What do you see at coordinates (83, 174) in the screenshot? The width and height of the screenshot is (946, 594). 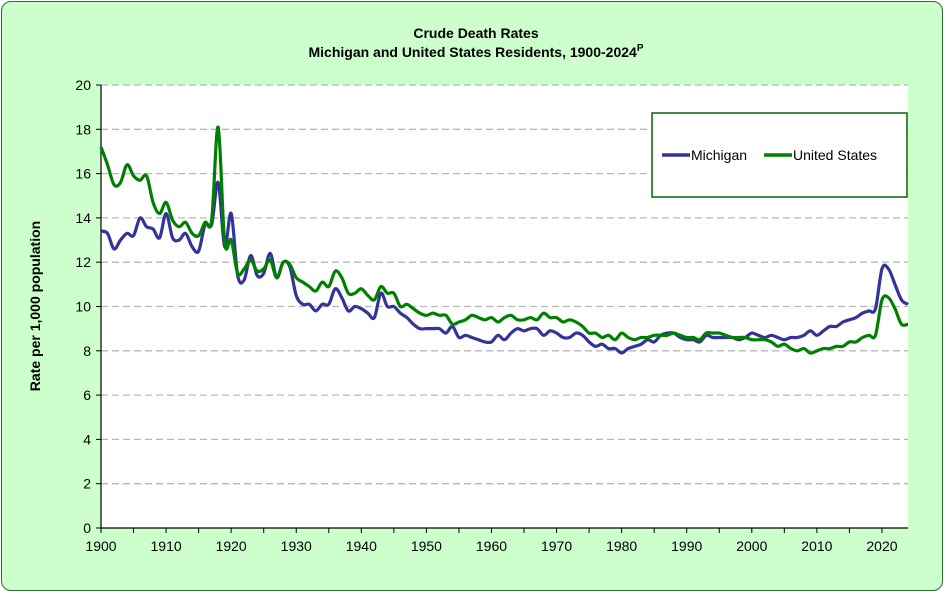 I see `y-tick-label: 16` at bounding box center [83, 174].